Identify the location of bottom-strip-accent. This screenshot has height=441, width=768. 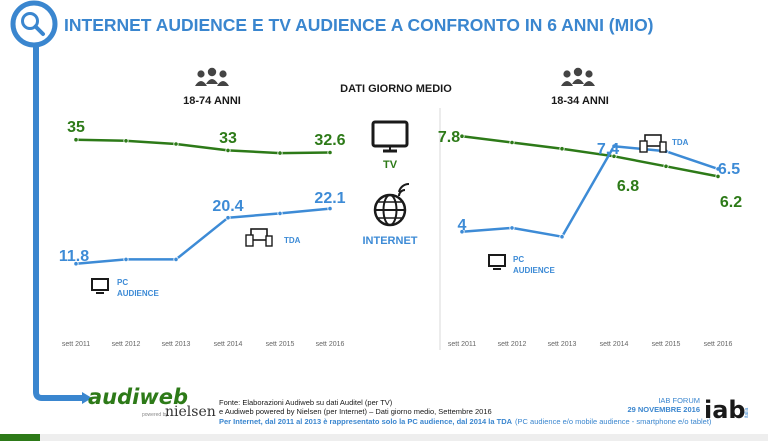
(20, 437).